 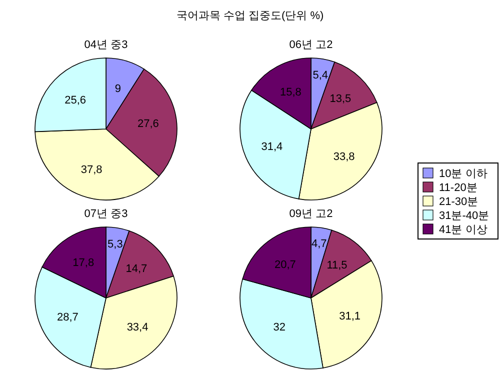 What do you see at coordinates (250, 16) in the screenshot?
I see `annotation: 국어과목 수업 집중도(단위 %)` at bounding box center [250, 16].